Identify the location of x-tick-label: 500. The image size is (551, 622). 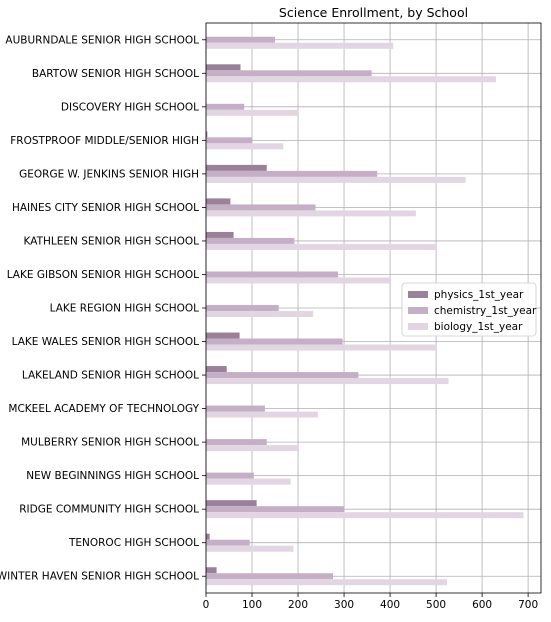
(436, 605).